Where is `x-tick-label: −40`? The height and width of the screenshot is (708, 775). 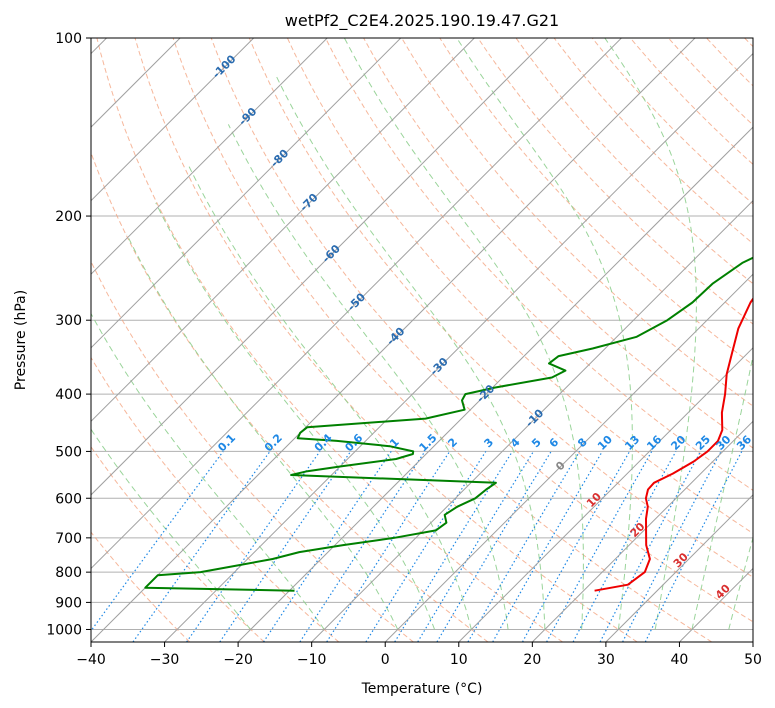
x-tick-label: −40 is located at coordinates (91, 660).